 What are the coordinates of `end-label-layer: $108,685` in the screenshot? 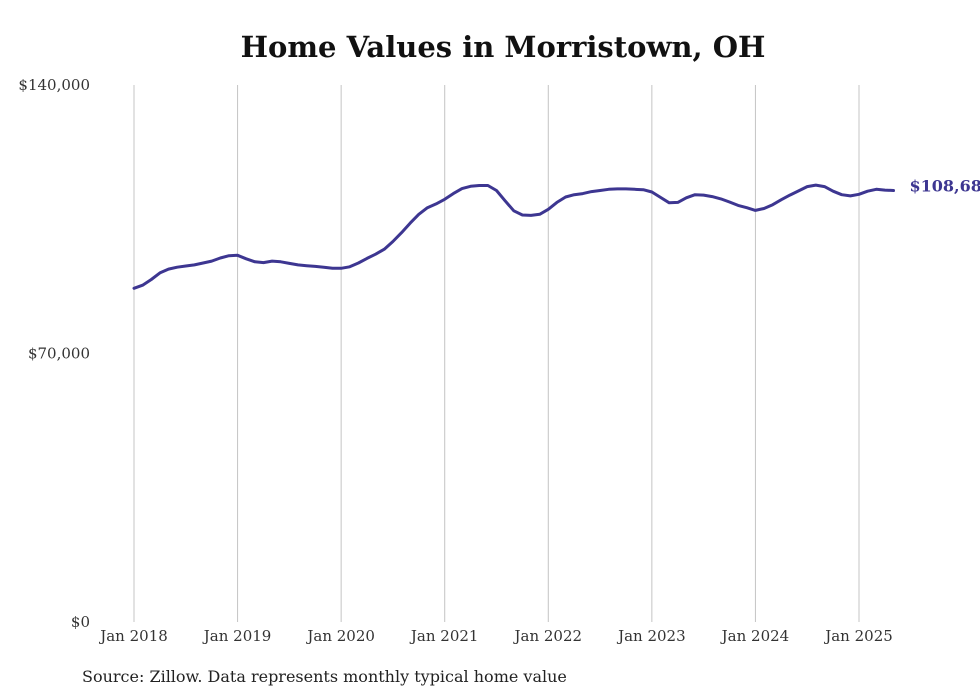 It's located at (944, 185).